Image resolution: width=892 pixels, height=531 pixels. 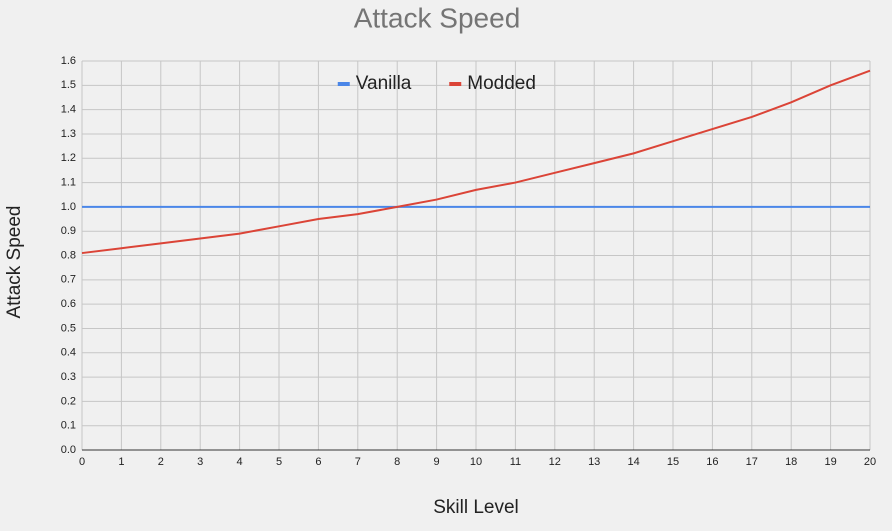 I want to click on x-axis-label: Skill Level, so click(x=476, y=507).